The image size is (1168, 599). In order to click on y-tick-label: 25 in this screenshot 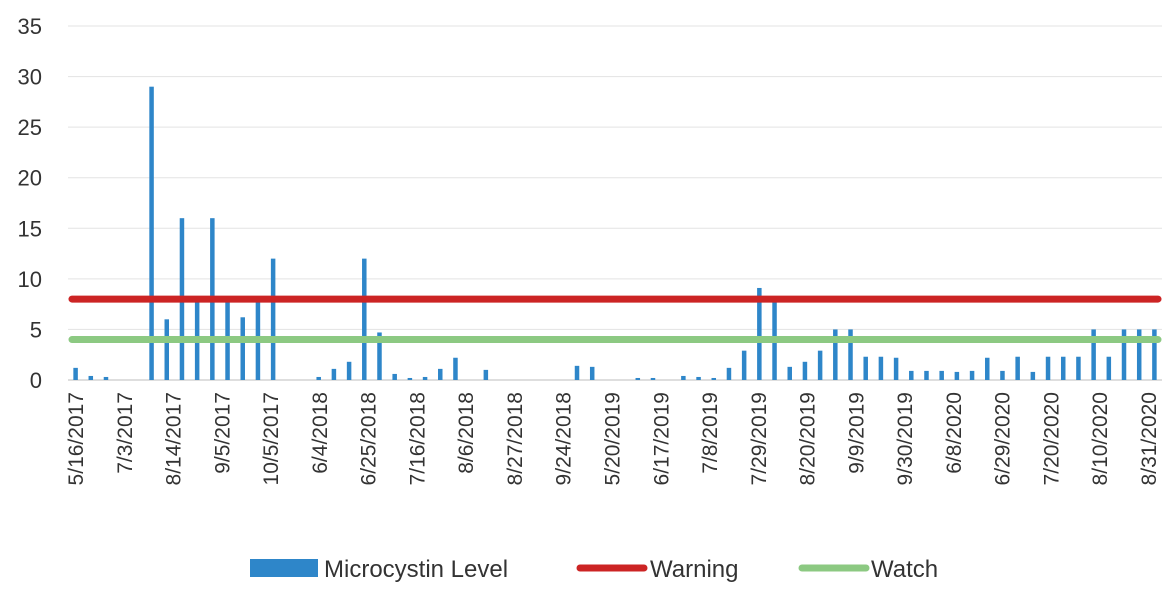, I will do `click(30, 127)`.